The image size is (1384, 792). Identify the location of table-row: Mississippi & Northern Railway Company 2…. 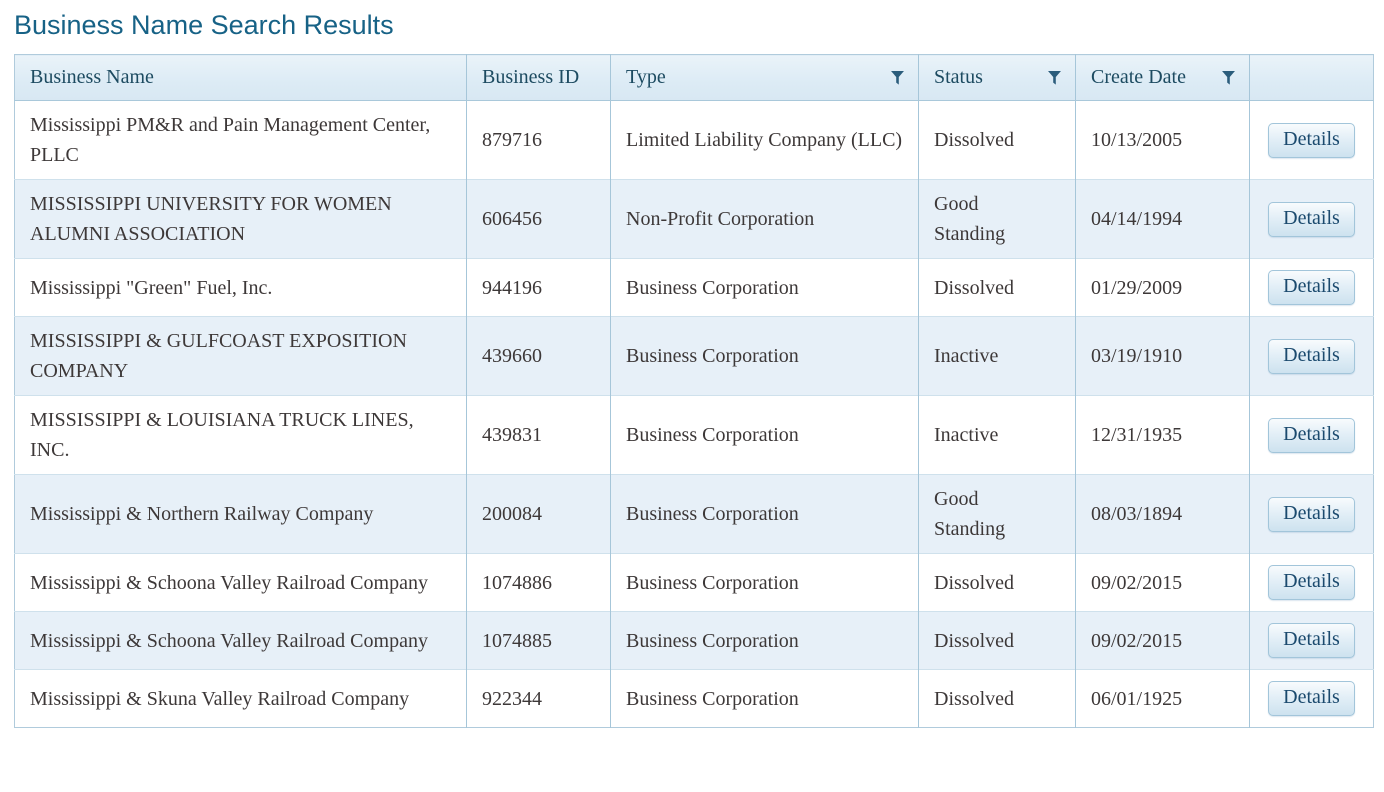
(694, 514).